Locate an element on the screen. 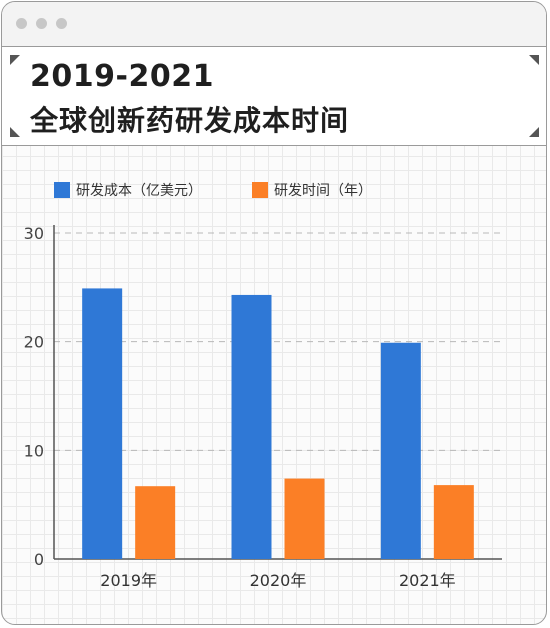  x-tick-label-1: 2019年 is located at coordinates (128, 580).